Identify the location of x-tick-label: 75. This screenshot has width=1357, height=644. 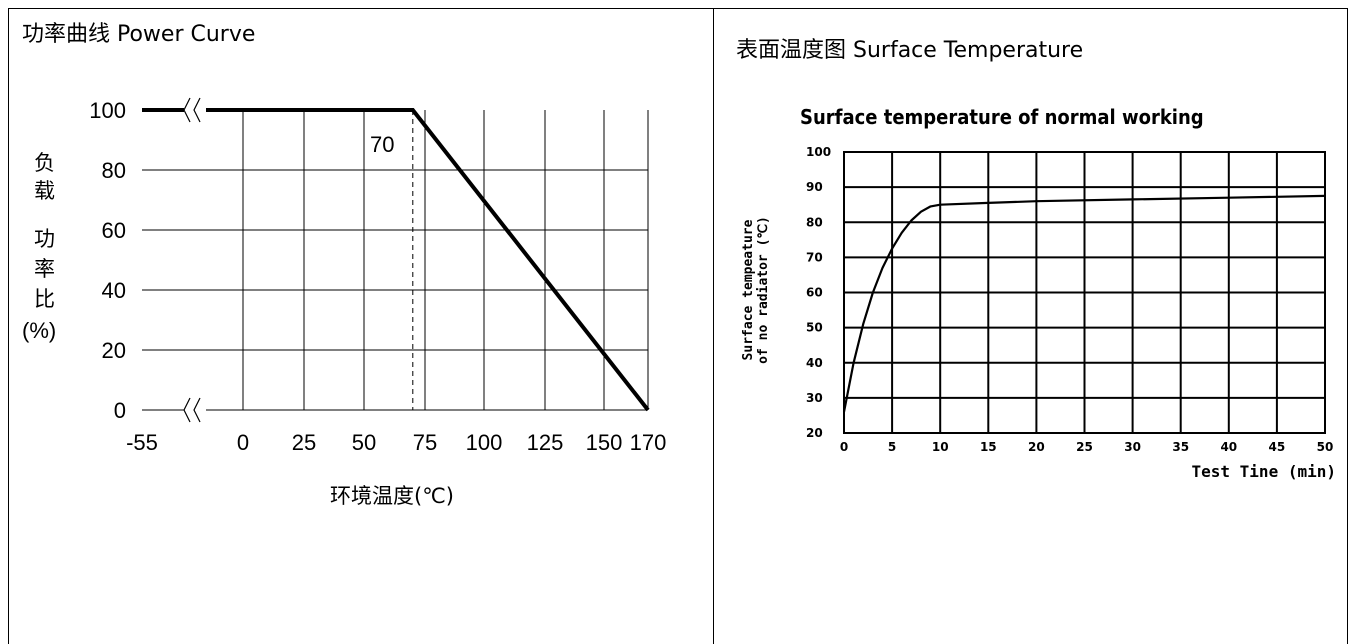
(425, 442).